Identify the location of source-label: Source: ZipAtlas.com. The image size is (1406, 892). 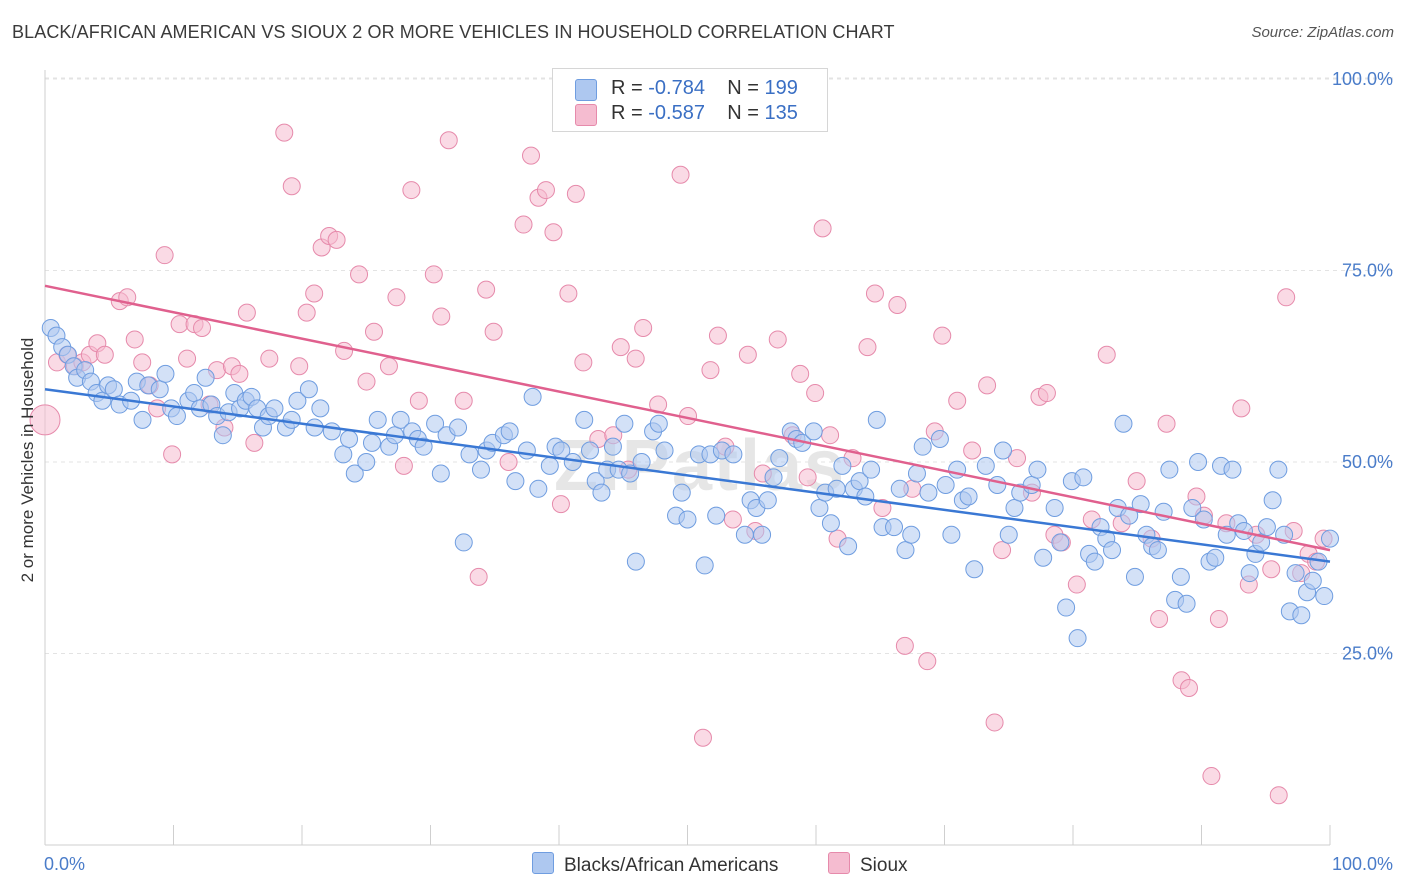
(1322, 32).